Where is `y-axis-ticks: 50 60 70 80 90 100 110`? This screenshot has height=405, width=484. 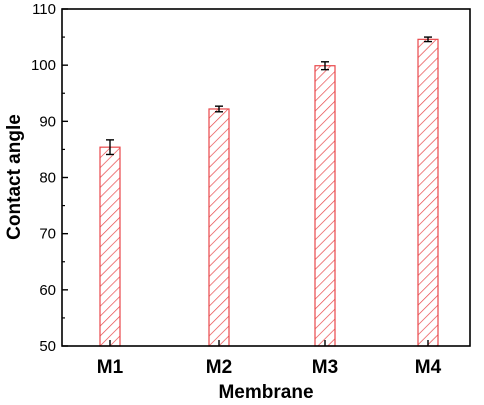 y-axis-ticks: 50 60 70 80 90 100 110 is located at coordinates (49, 178).